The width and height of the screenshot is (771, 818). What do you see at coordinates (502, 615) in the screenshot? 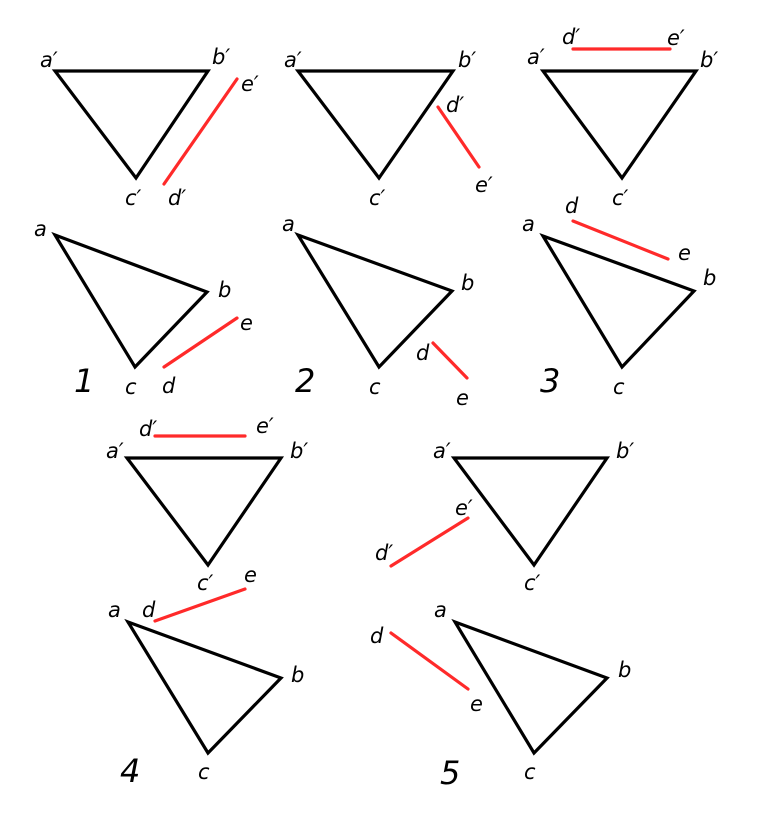
I see `variant-5: a′ b′ c′ d′ e′ a b c d e 5` at bounding box center [502, 615].